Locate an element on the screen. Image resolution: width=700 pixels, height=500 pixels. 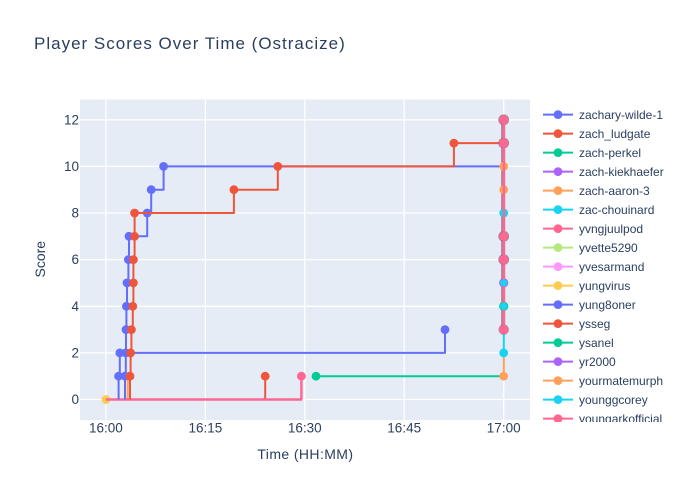
svg-text: 4 is located at coordinates (75, 306).